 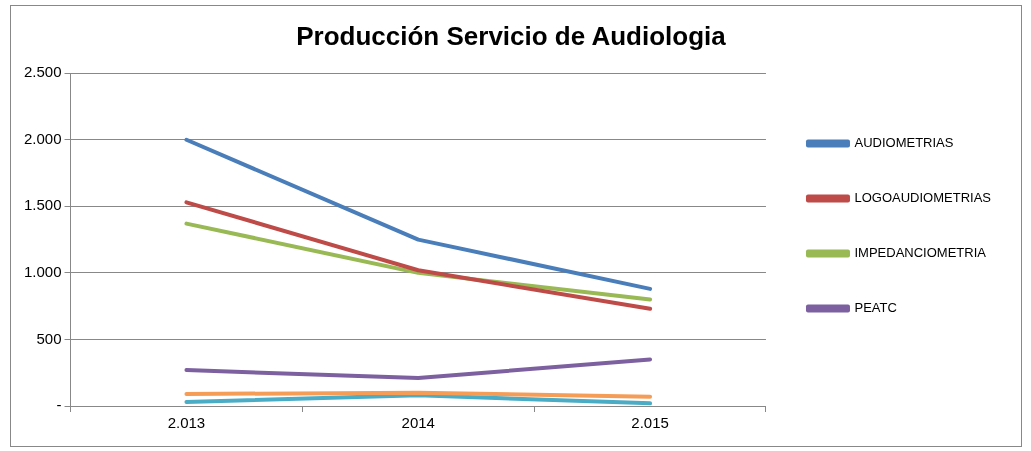 What do you see at coordinates (418, 423) in the screenshot?
I see `x-tick-label: 2014` at bounding box center [418, 423].